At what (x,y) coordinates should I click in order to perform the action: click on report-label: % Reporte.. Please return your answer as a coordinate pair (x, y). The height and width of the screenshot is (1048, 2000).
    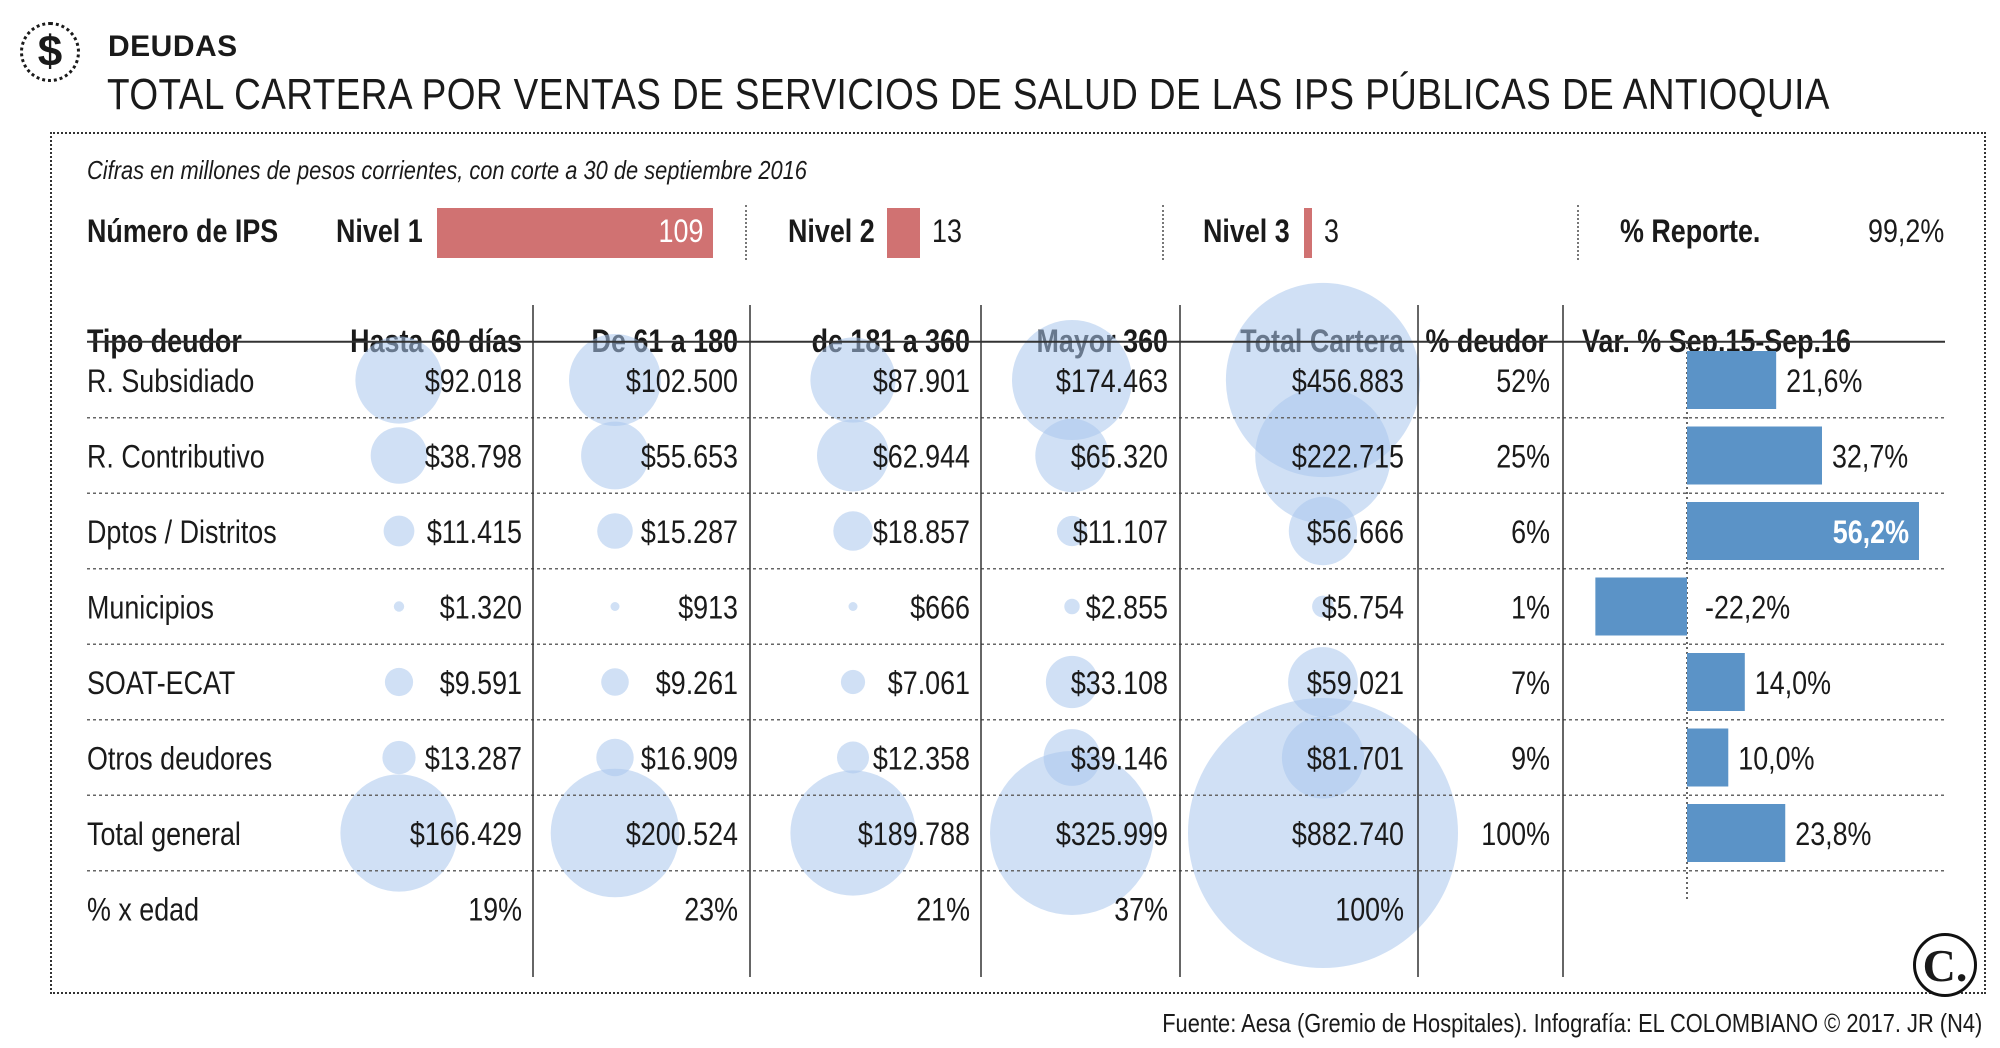
    Looking at the image, I should click on (1690, 231).